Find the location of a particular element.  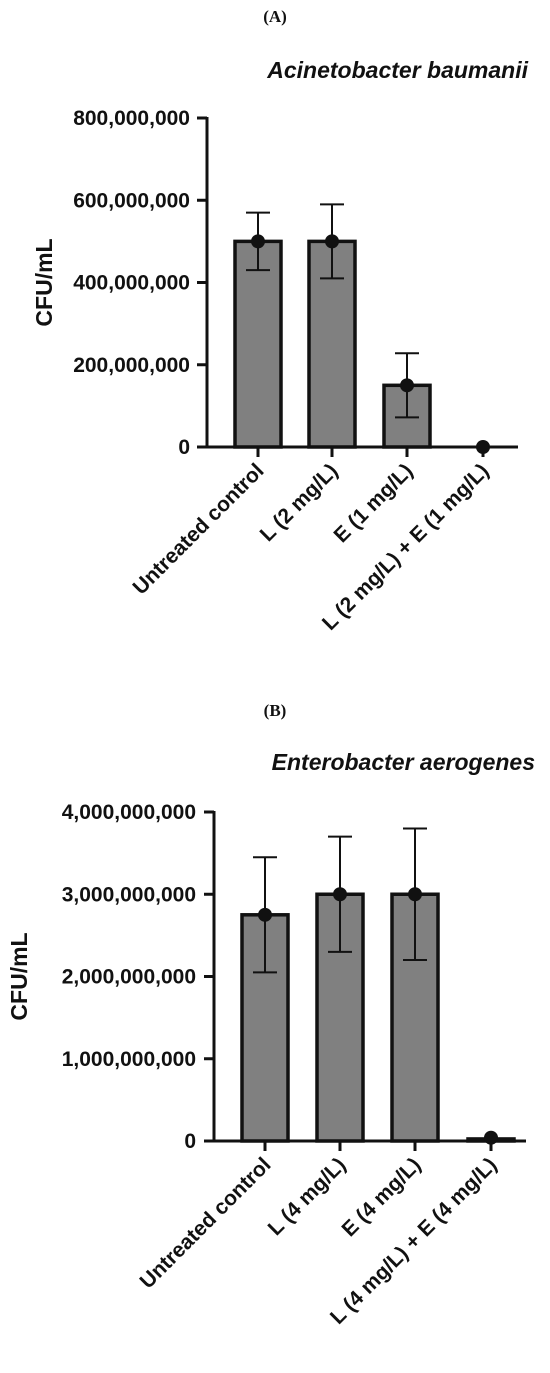

x-category-label: L (4 mg/L) is located at coordinates (307, 1196).